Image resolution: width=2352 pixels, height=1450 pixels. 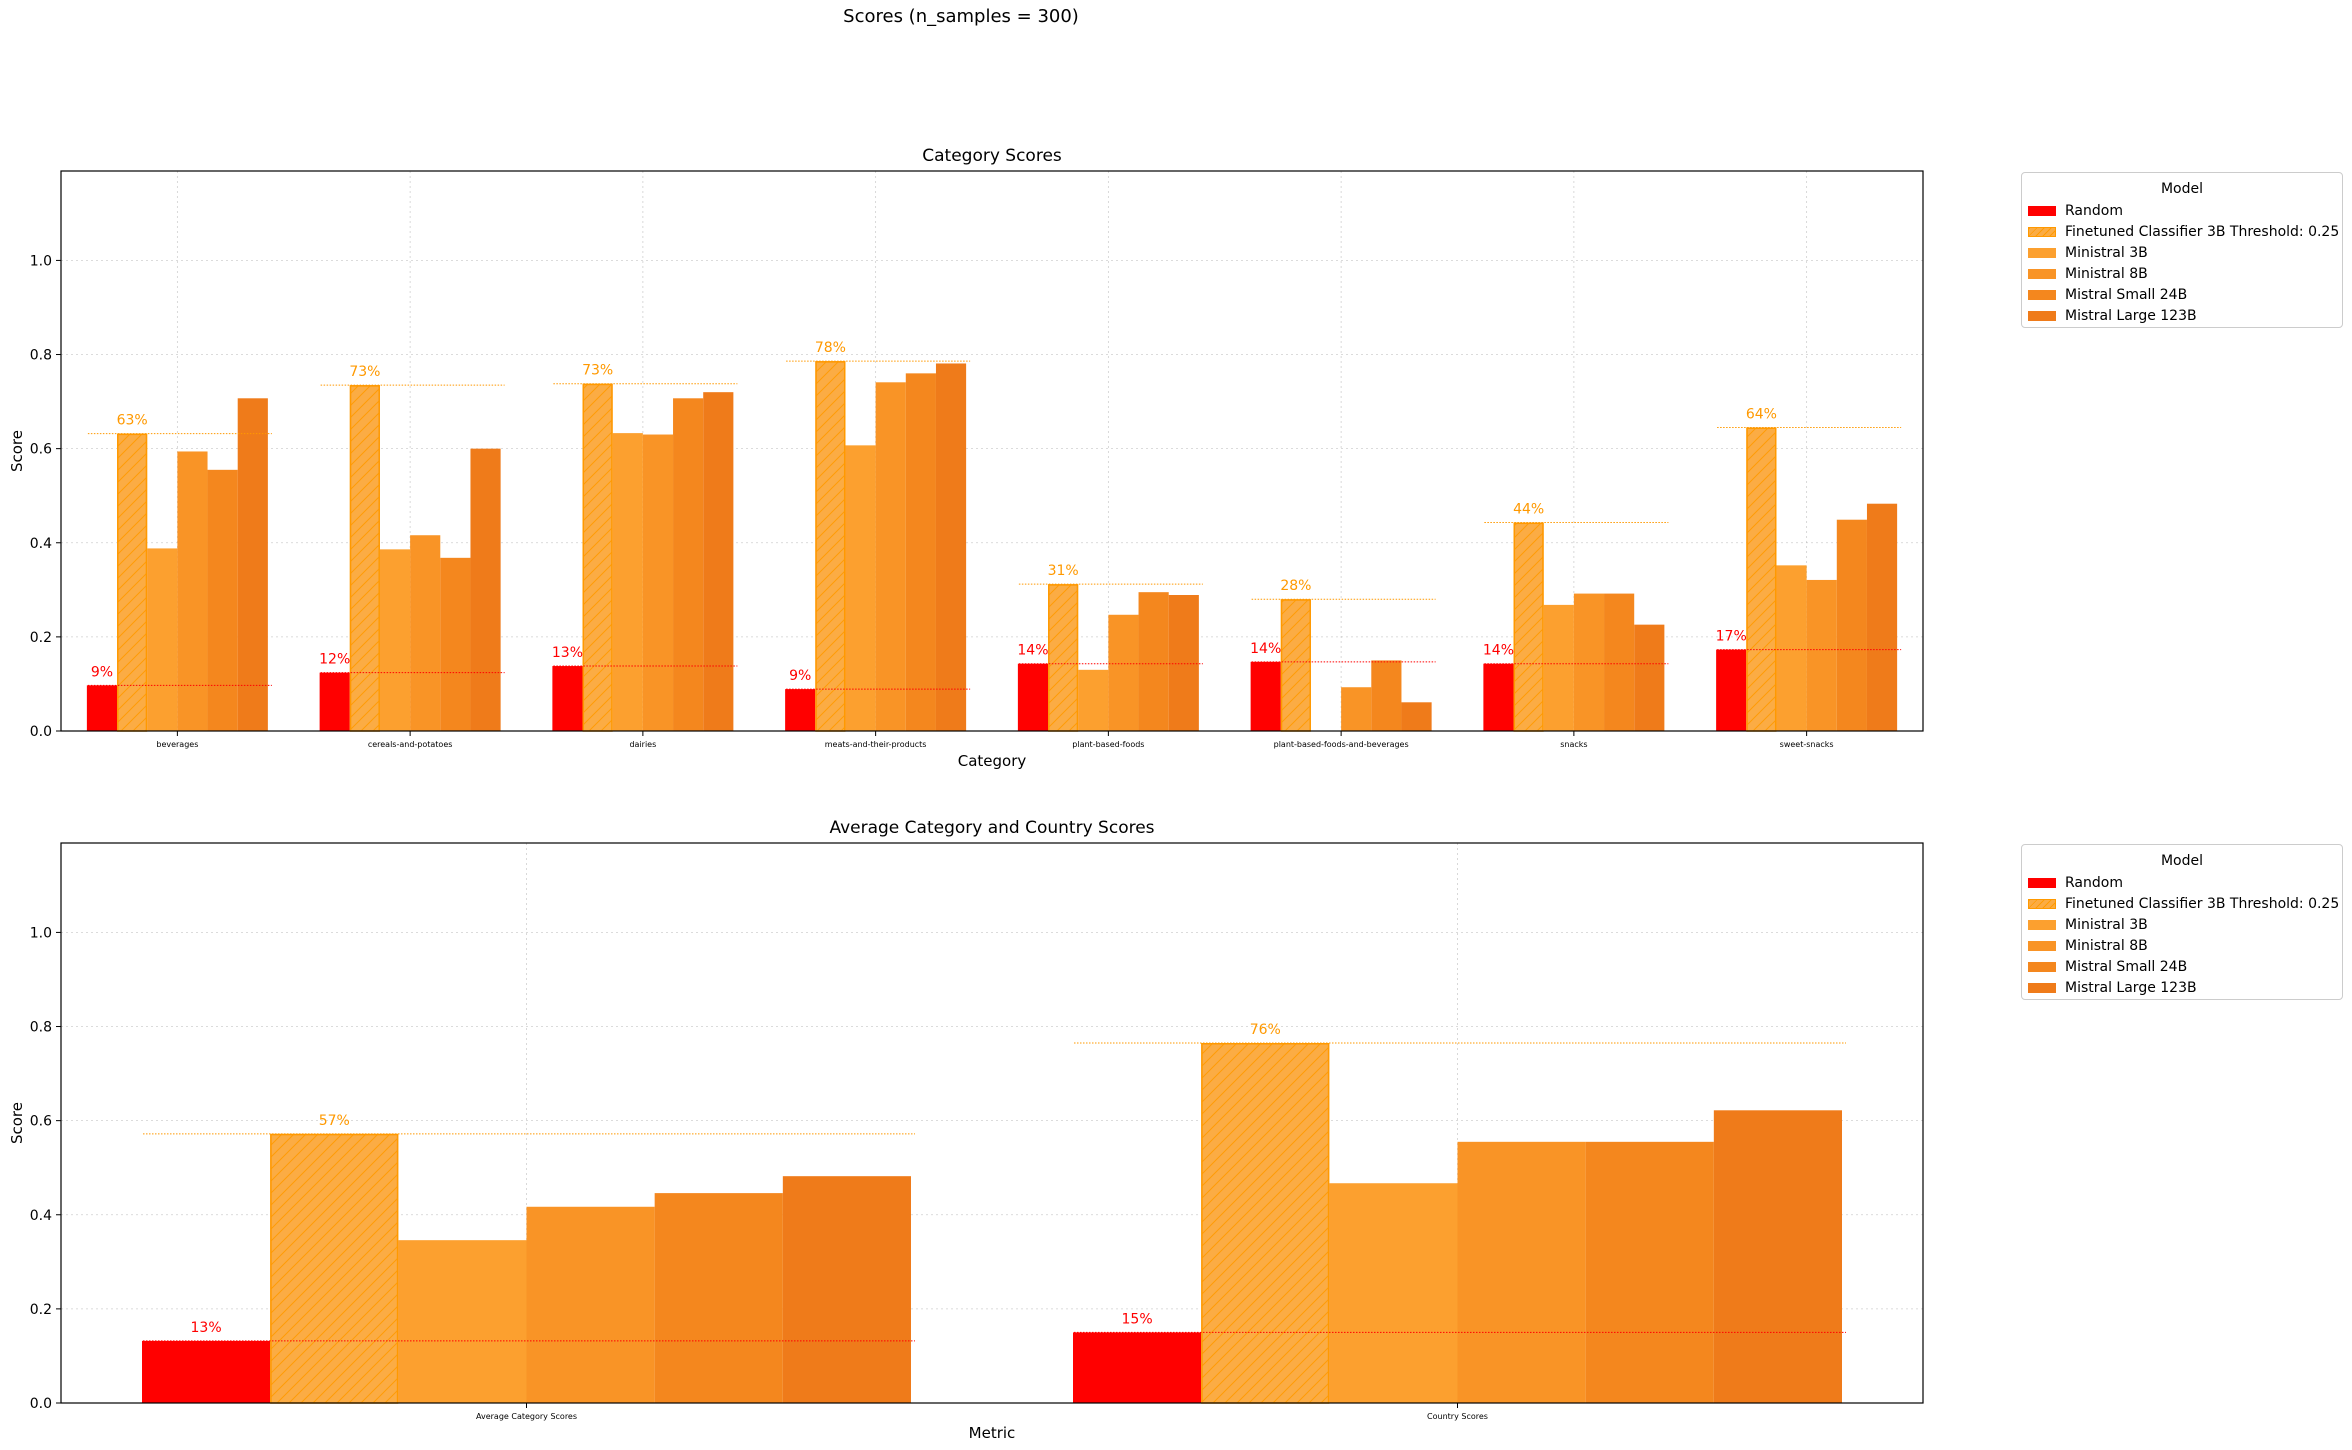 What do you see at coordinates (800, 710) in the screenshot?
I see `bar-random-meats-and-their-products` at bounding box center [800, 710].